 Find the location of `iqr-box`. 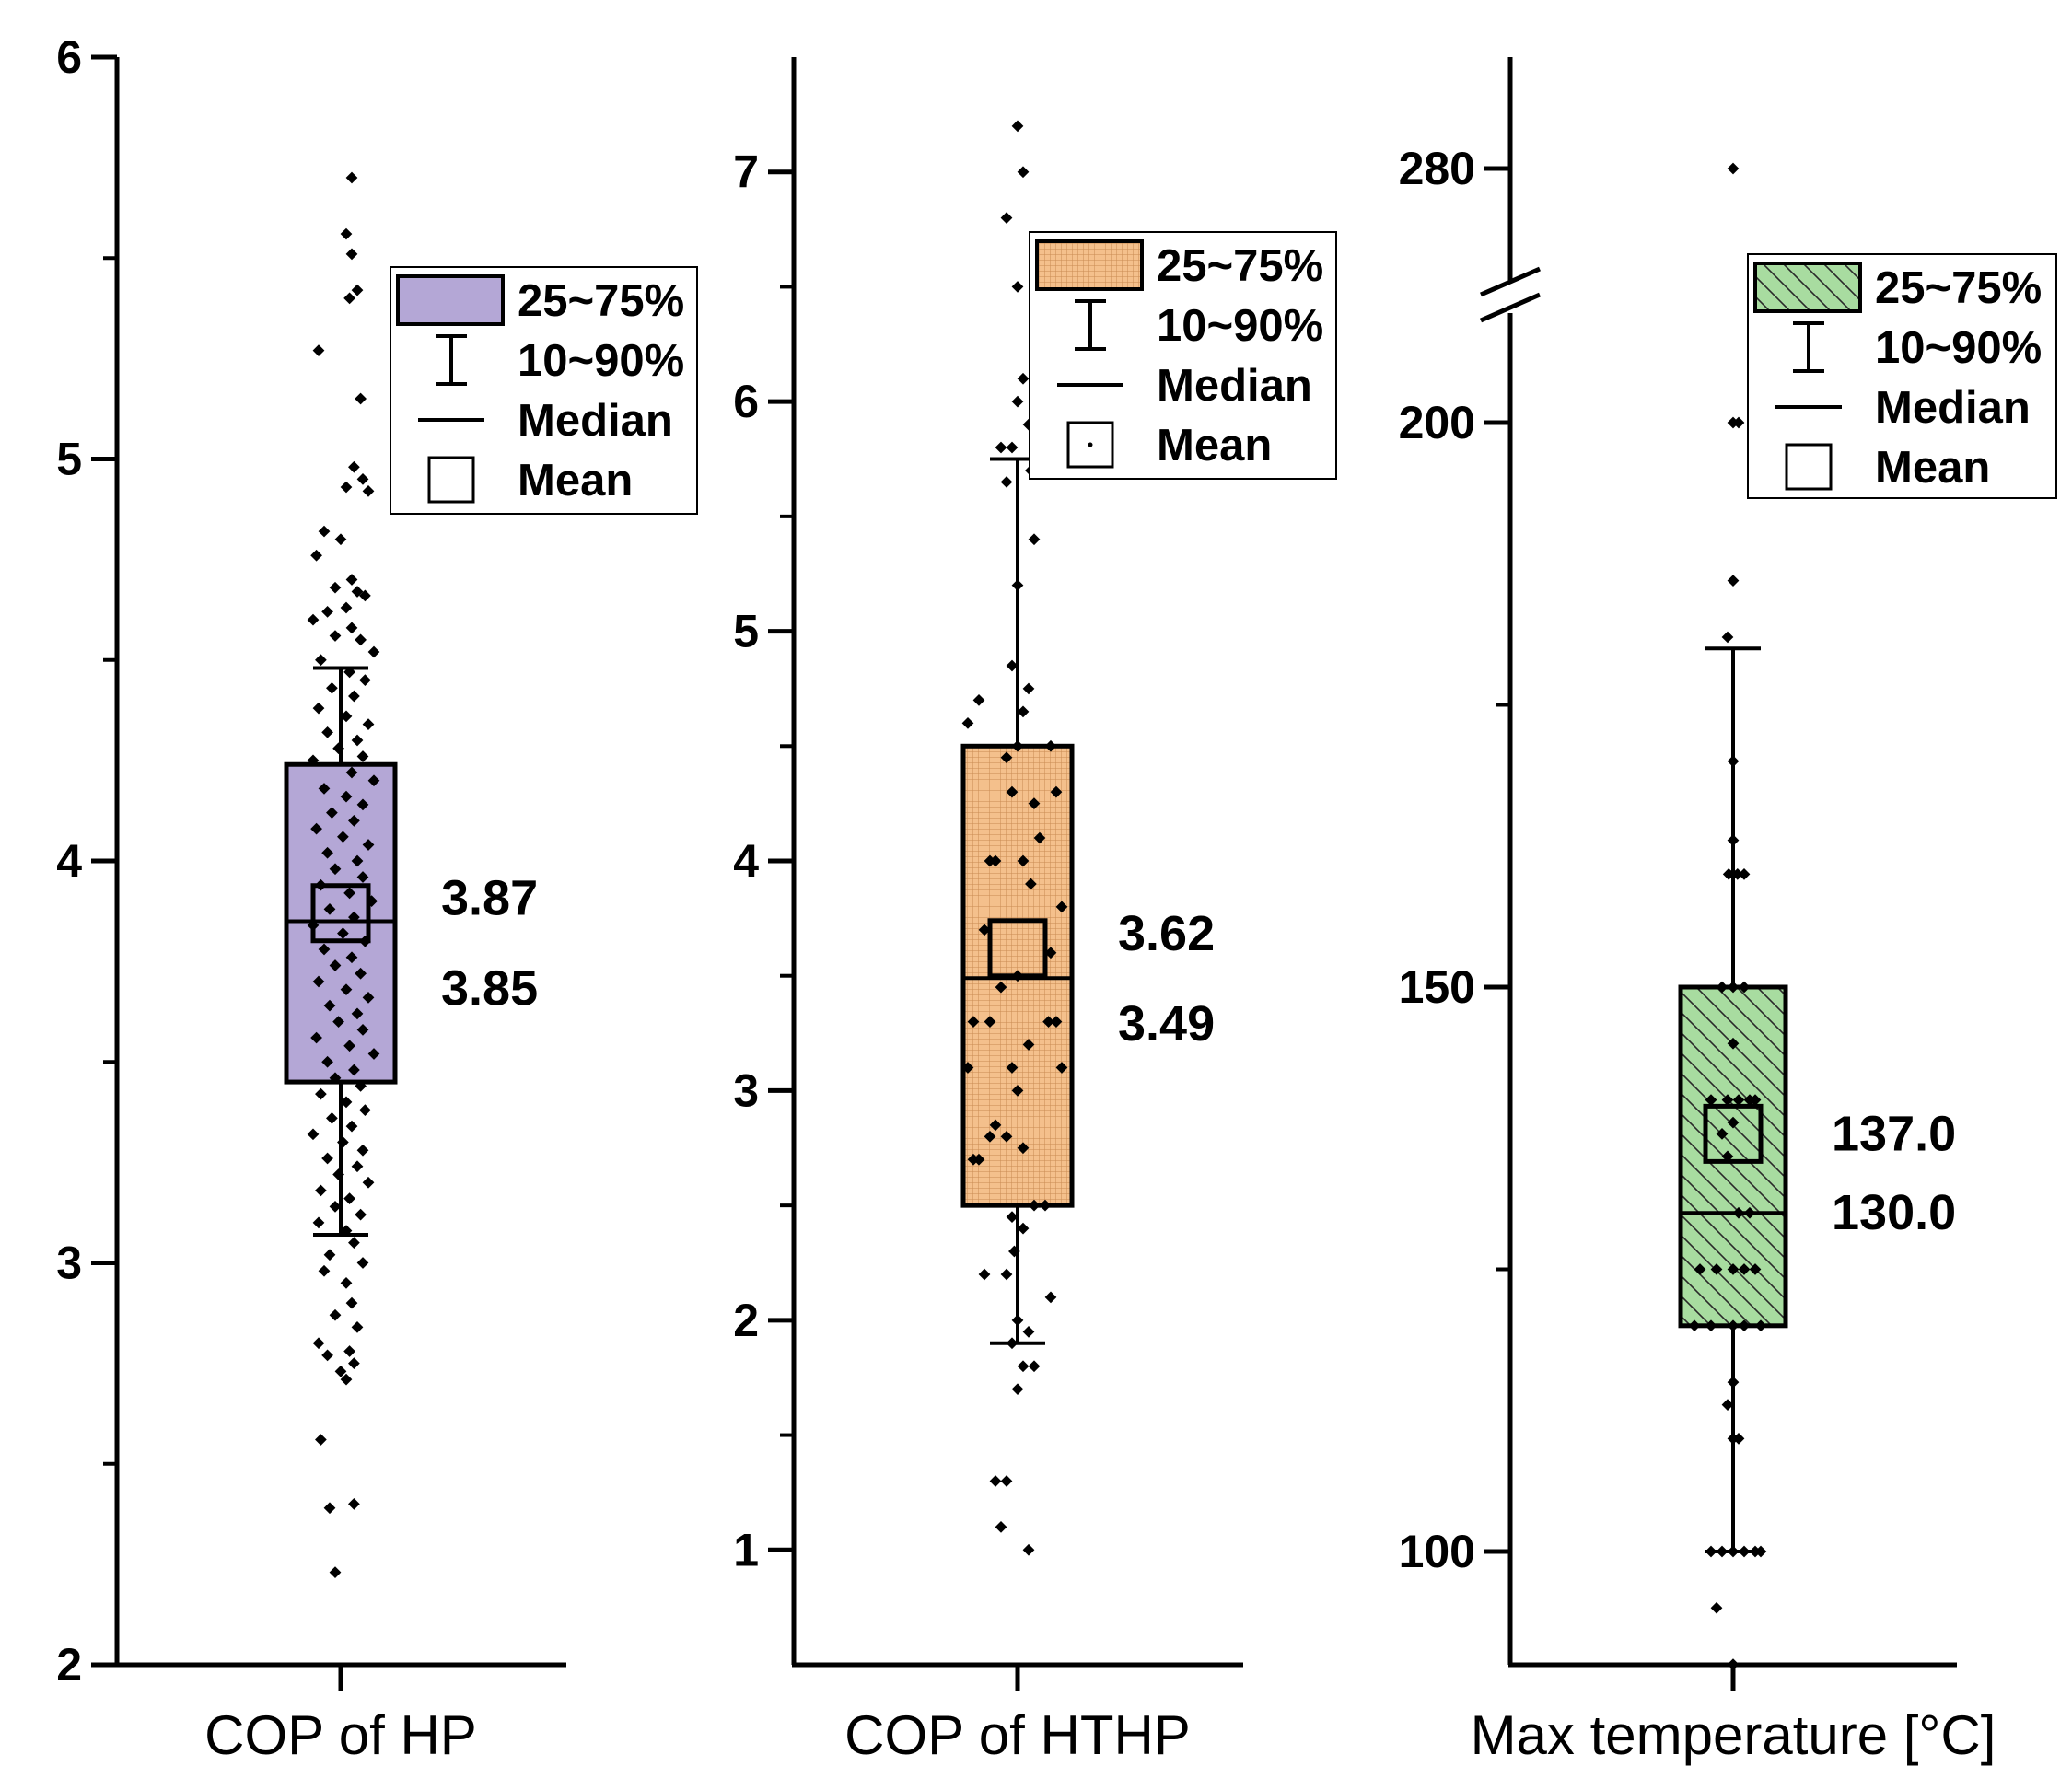

iqr-box is located at coordinates (341, 923).